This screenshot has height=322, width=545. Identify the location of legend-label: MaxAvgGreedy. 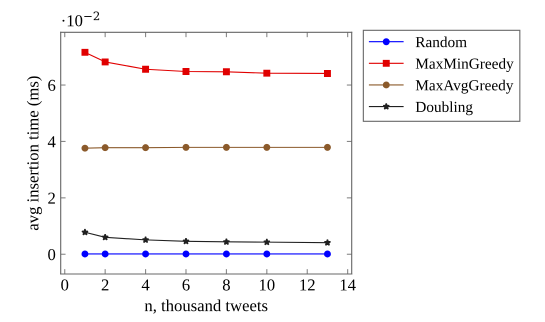
(465, 87).